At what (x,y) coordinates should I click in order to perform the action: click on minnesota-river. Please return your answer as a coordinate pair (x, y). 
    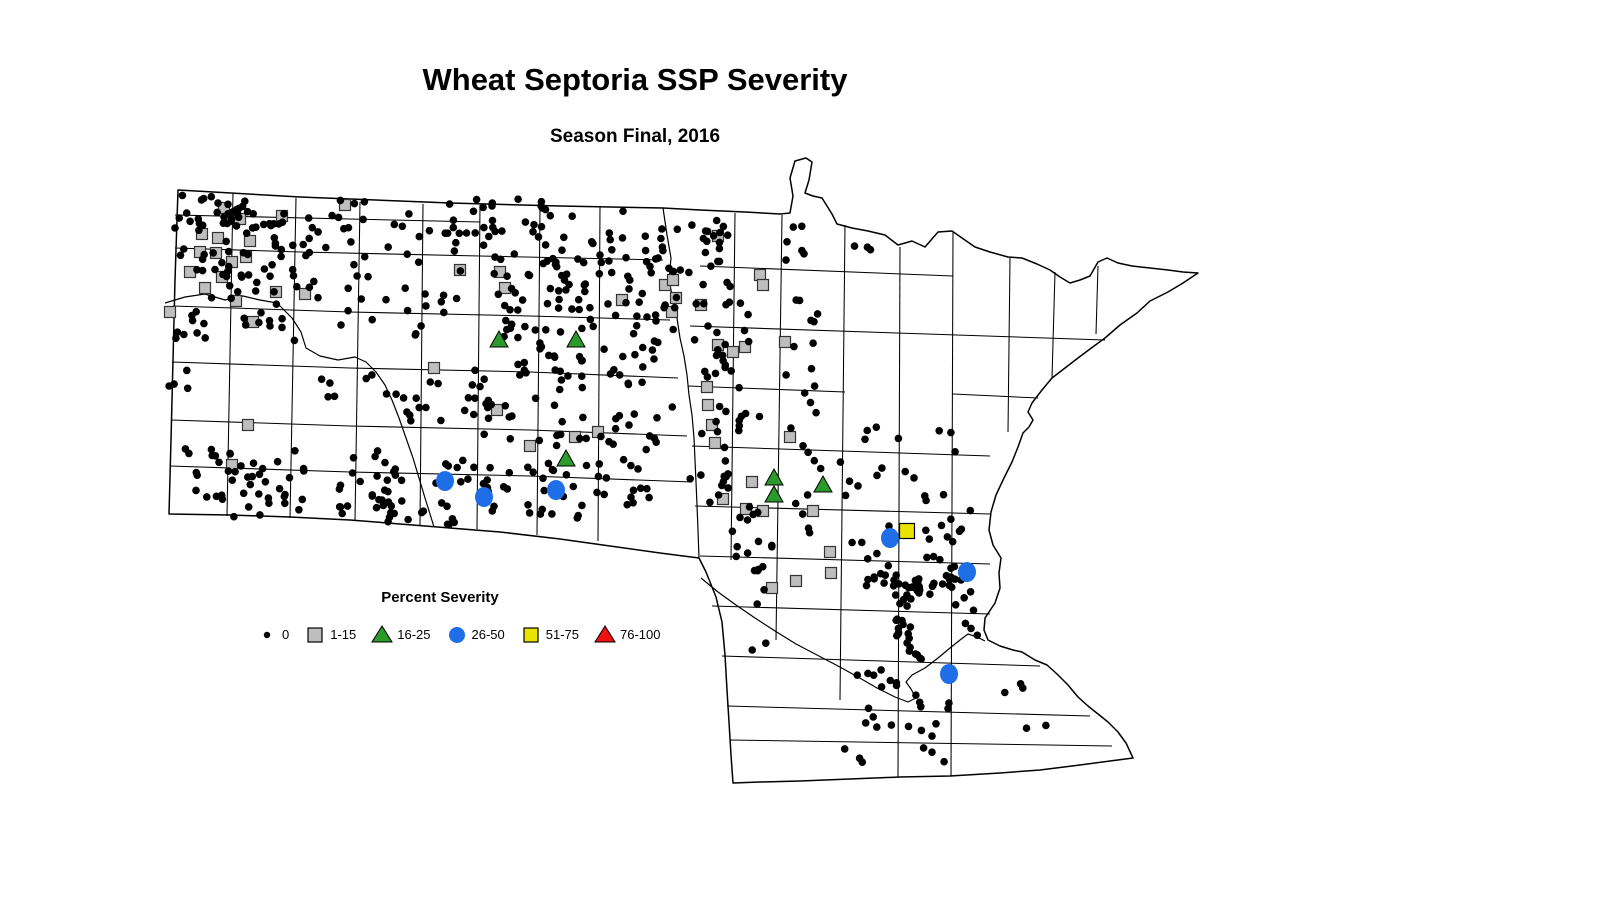
    Looking at the image, I should click on (843, 640).